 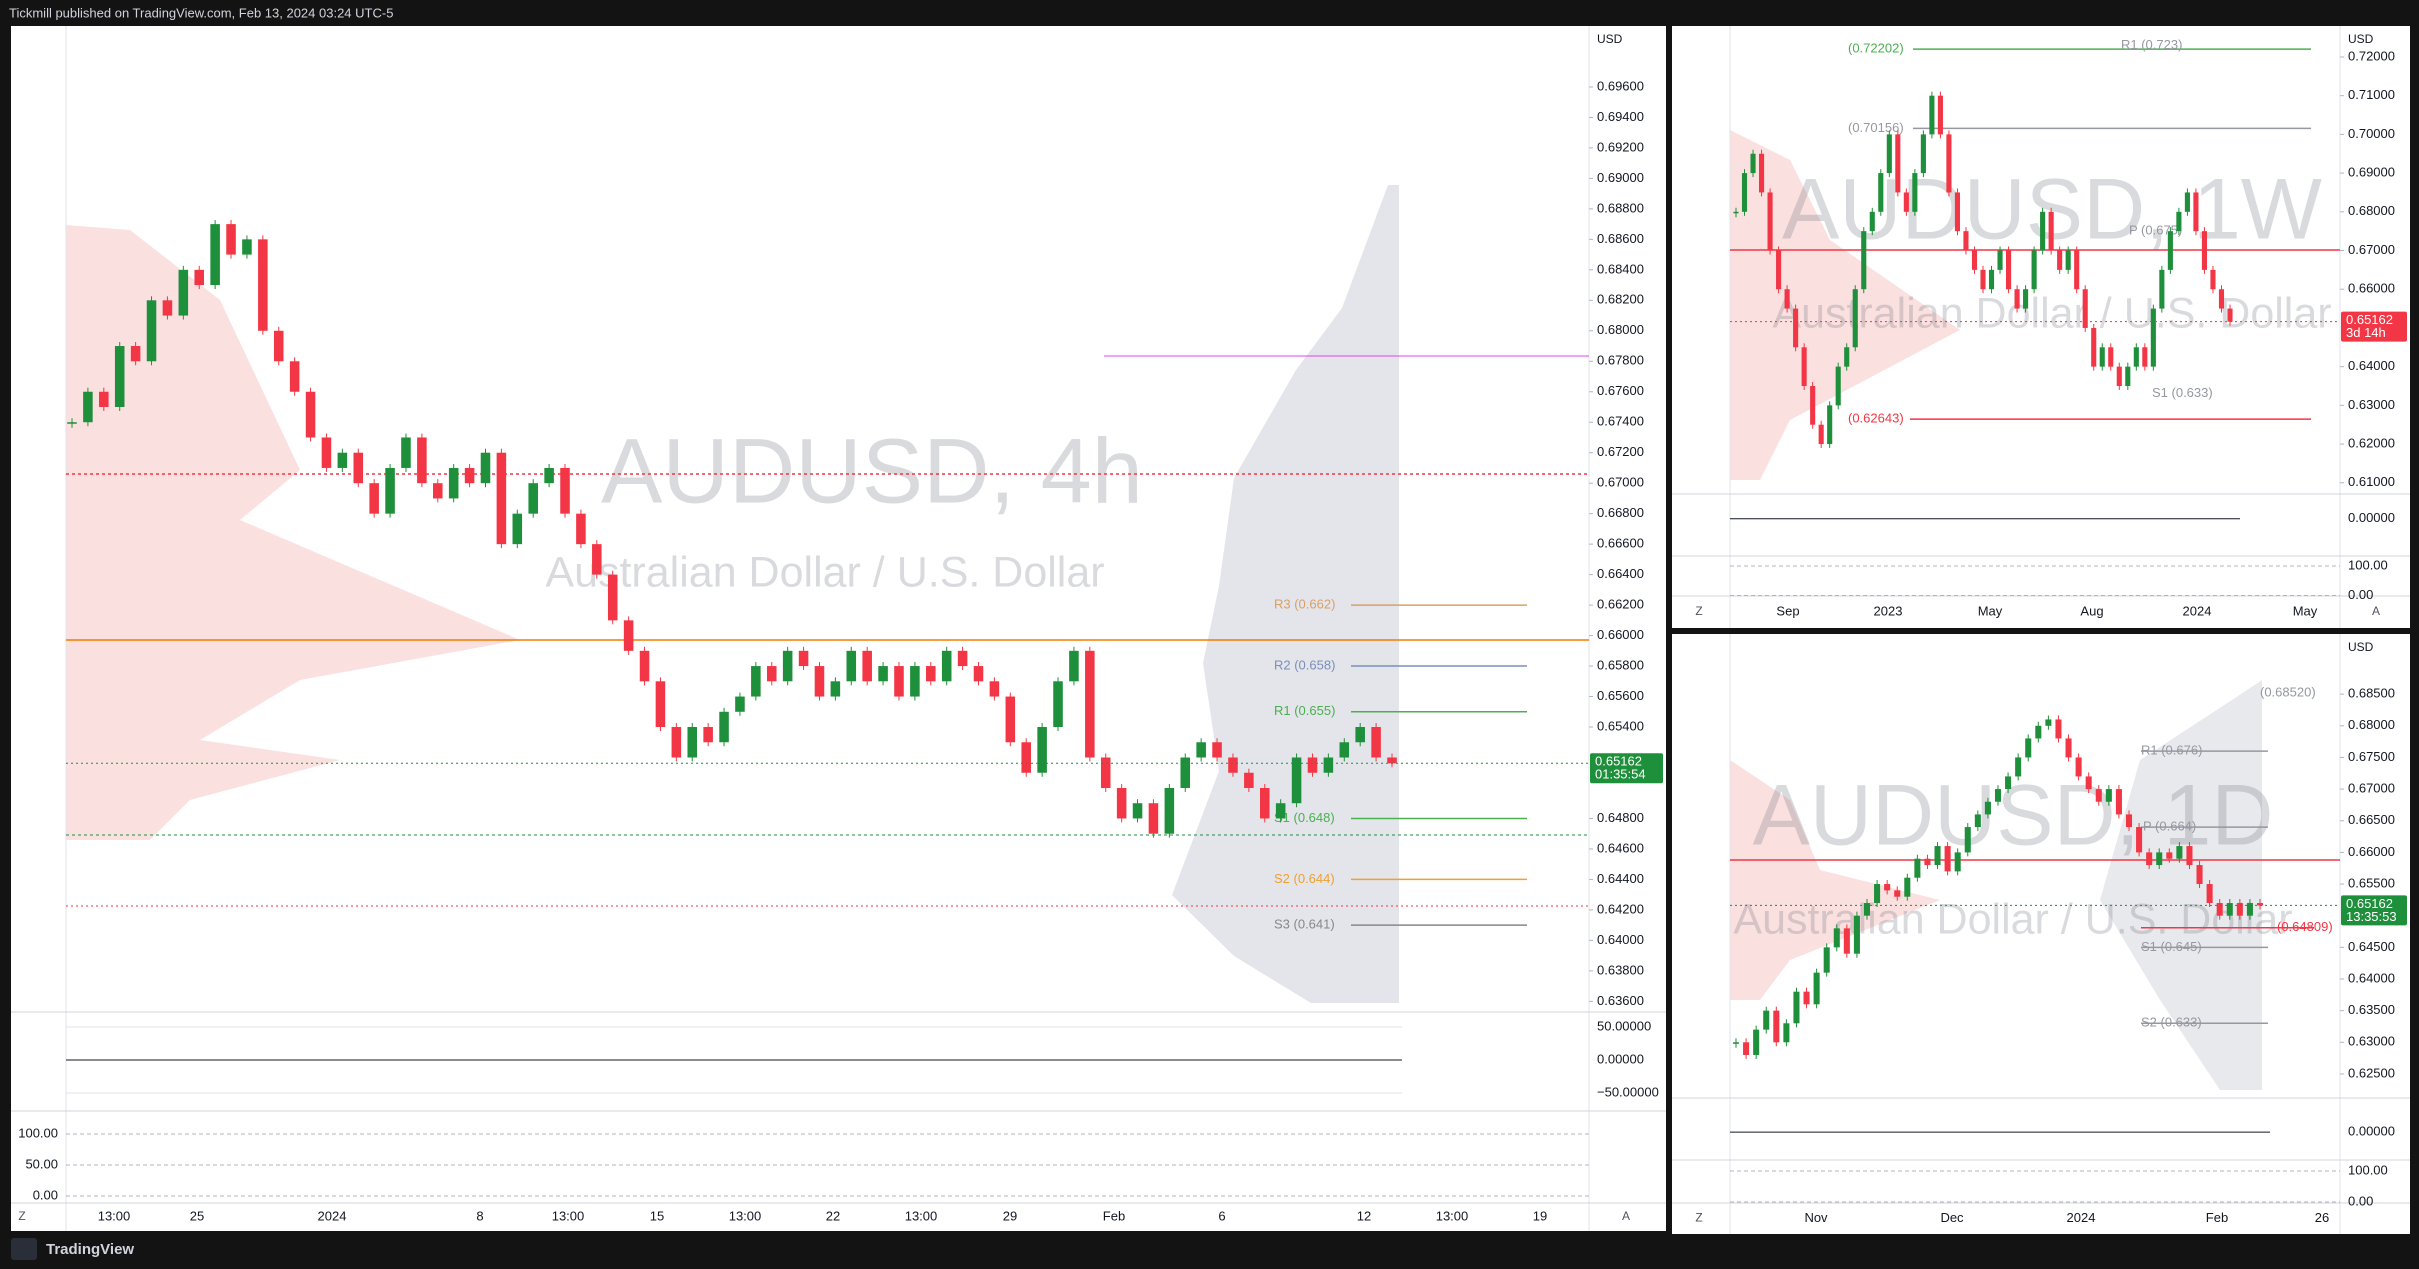 What do you see at coordinates (1816, 1217) in the screenshot?
I see `time-label: Nov` at bounding box center [1816, 1217].